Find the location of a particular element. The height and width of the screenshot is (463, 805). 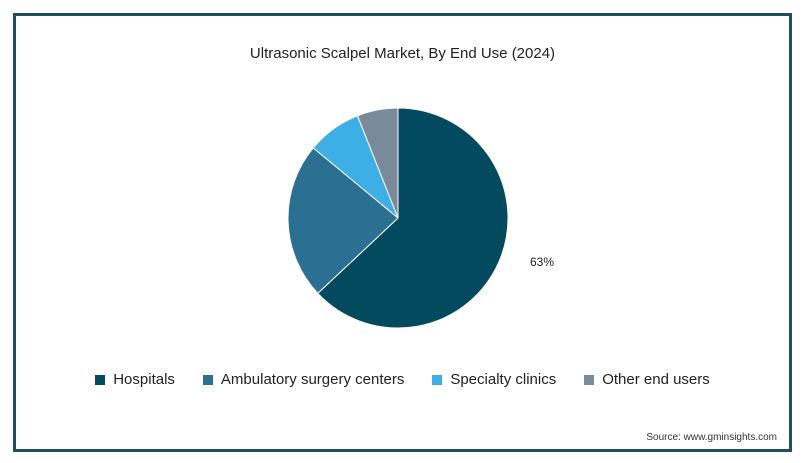

legend-label-ambulatory: Ambulatory surgery centers is located at coordinates (312, 379).